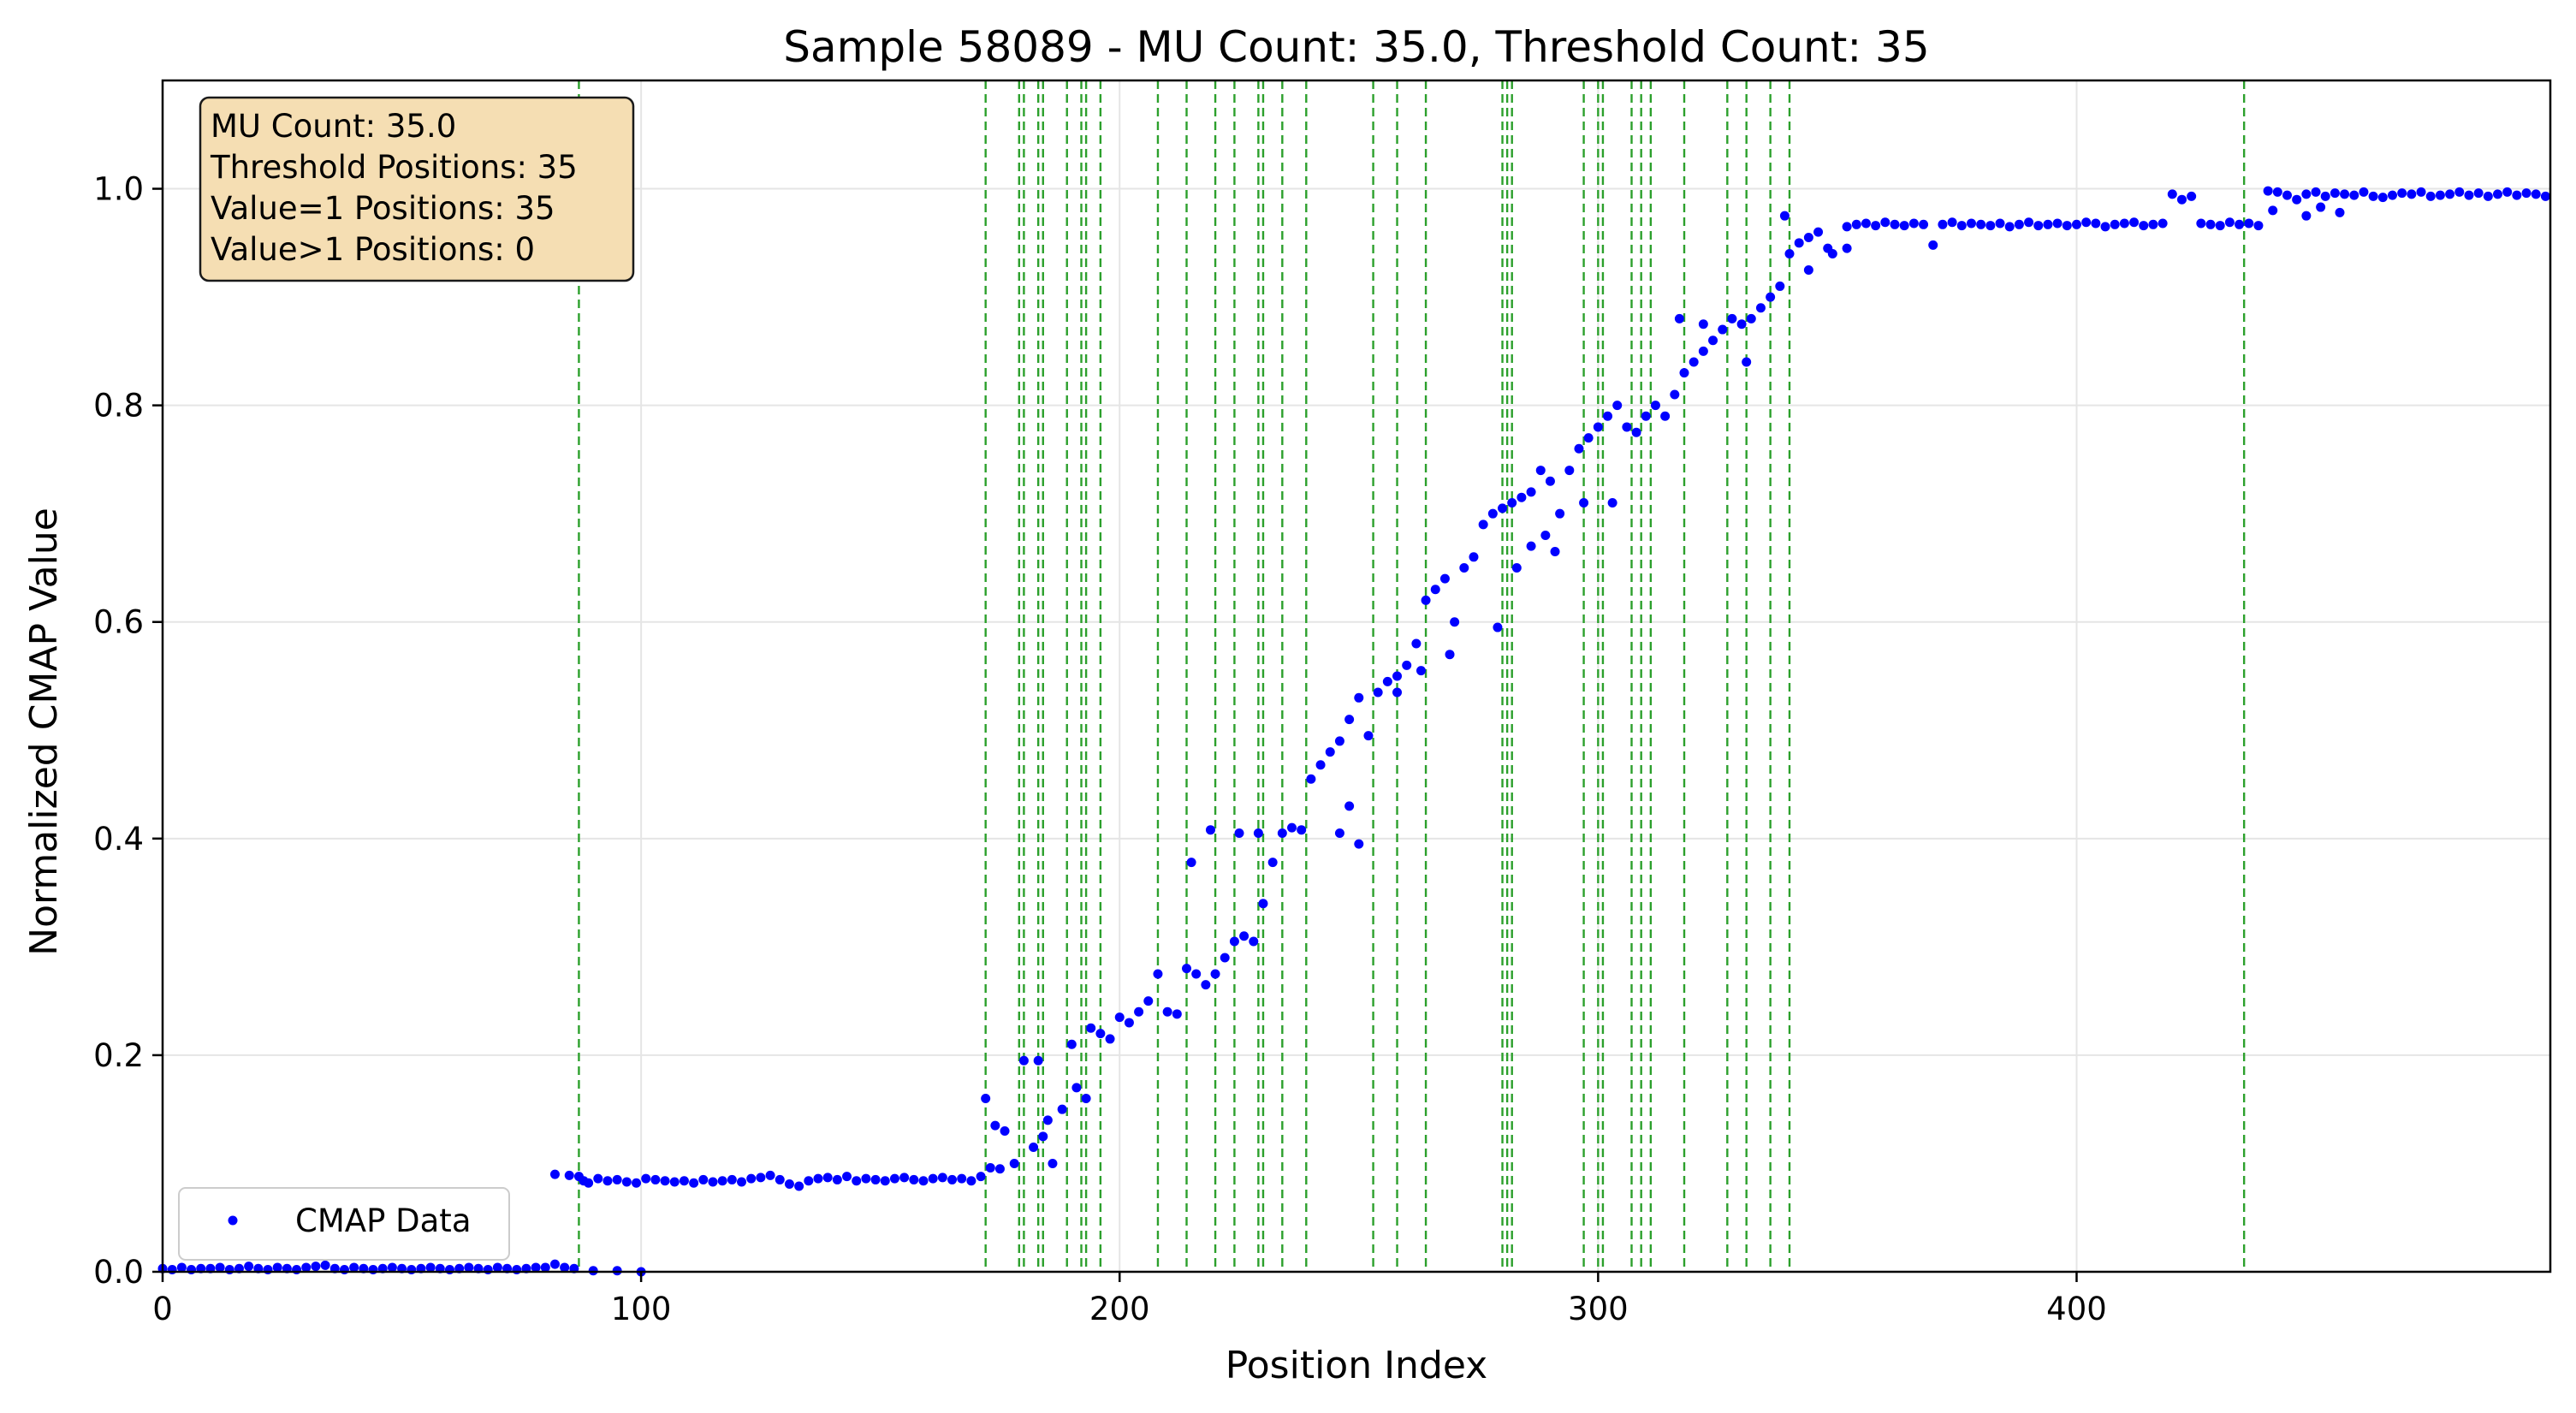 This screenshot has width=2576, height=1413. Describe the element at coordinates (162, 1309) in the screenshot. I see `x-tick-label: 0` at that location.